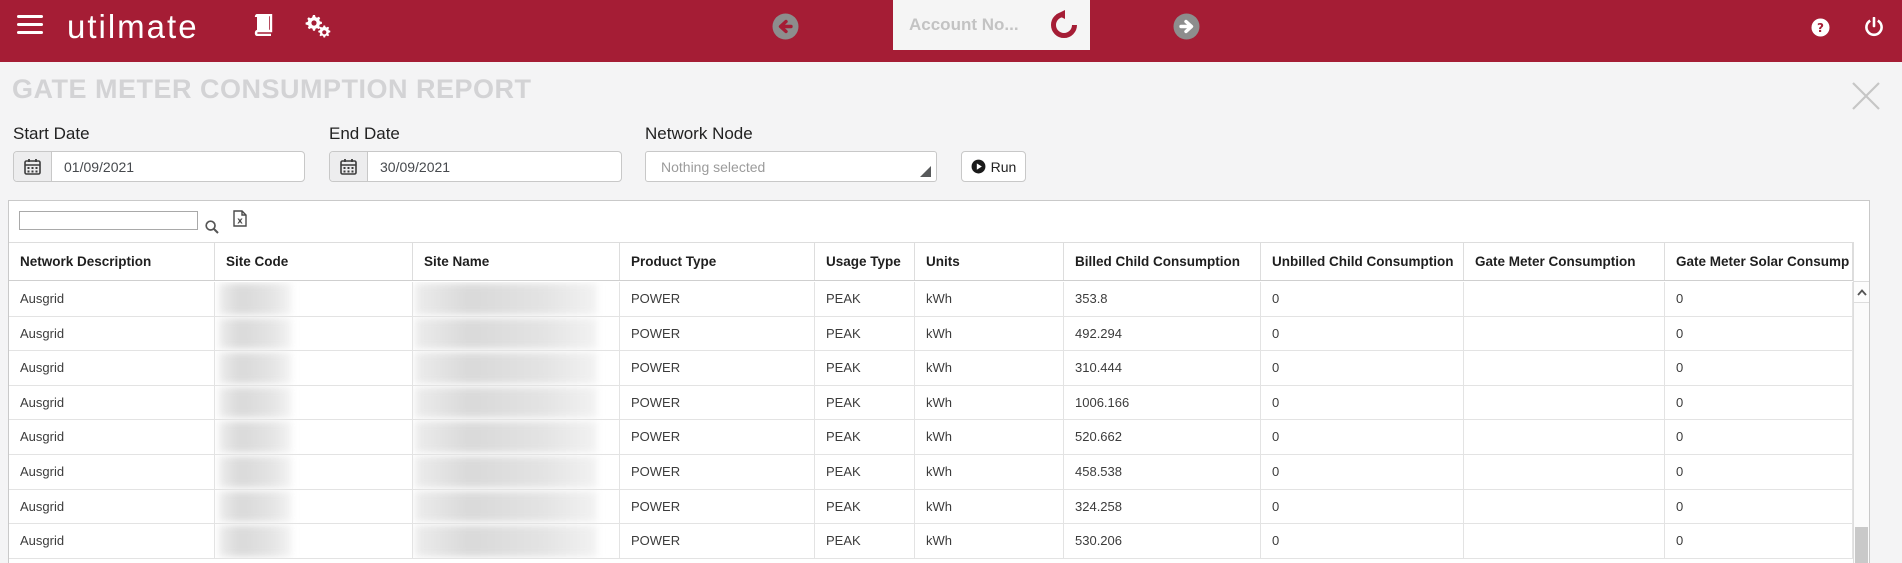 The image size is (1902, 563). I want to click on table-cell-billed_child_consumption: 353.8, so click(1162, 299).